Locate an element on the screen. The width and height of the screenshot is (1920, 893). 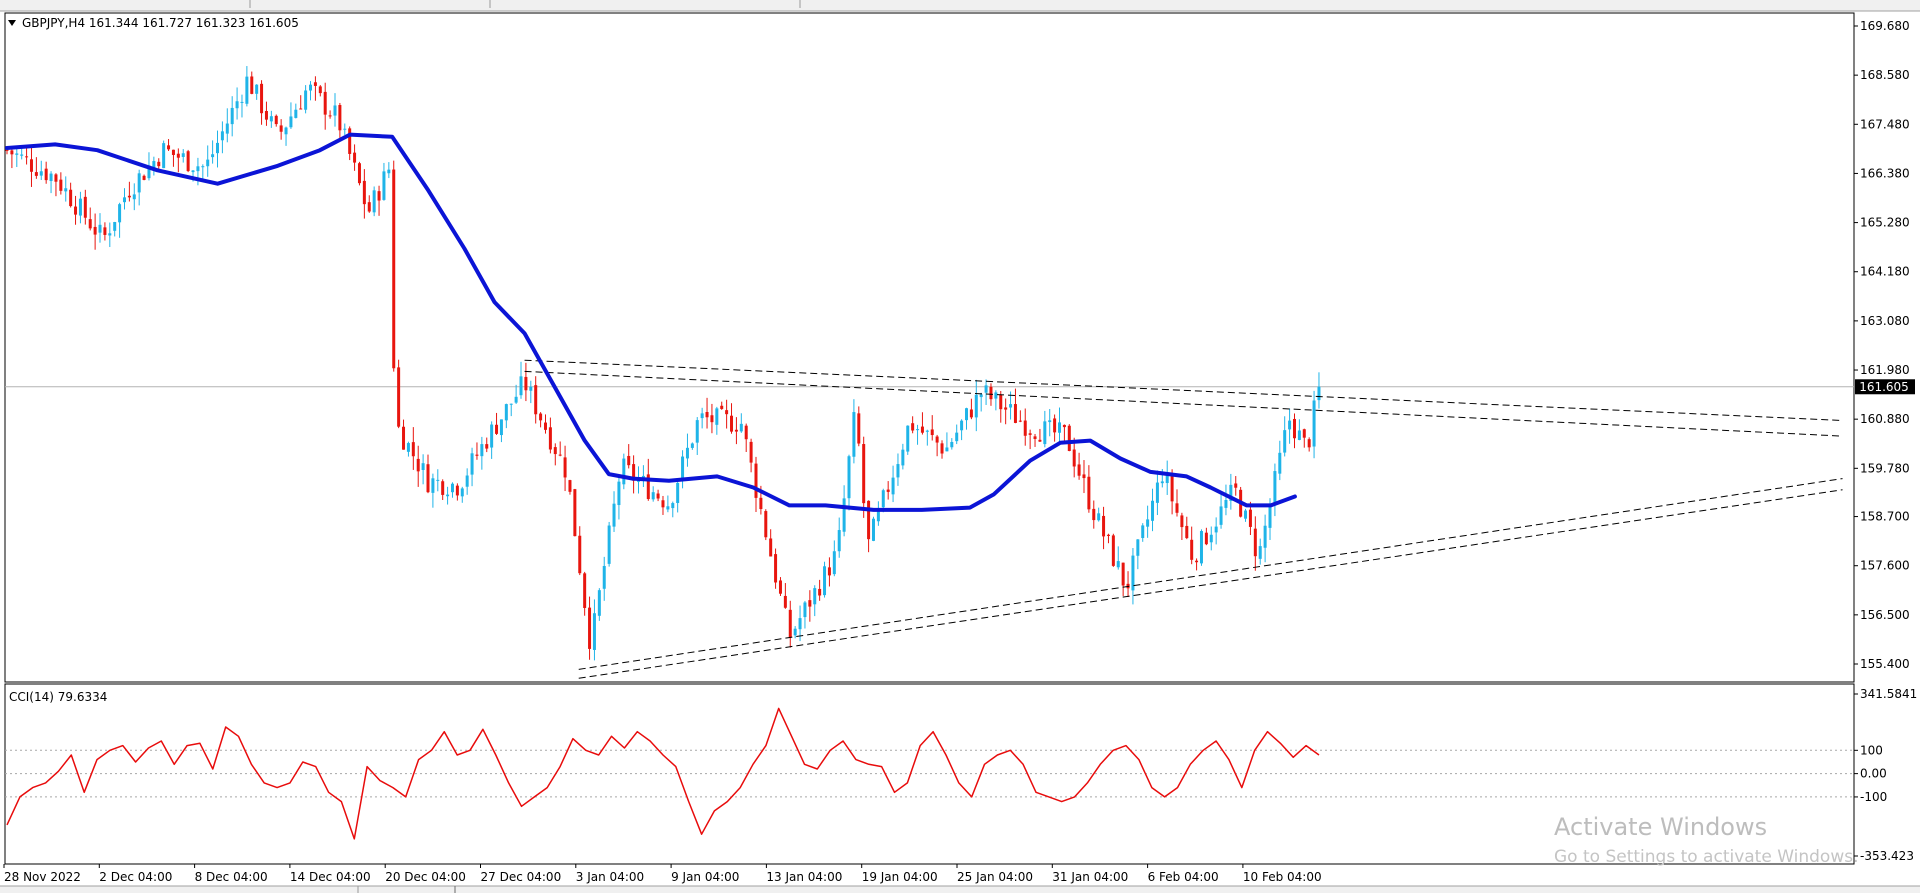
activate-windows-subtitle: Go to Settings to activate Windows. is located at coordinates (1706, 857).